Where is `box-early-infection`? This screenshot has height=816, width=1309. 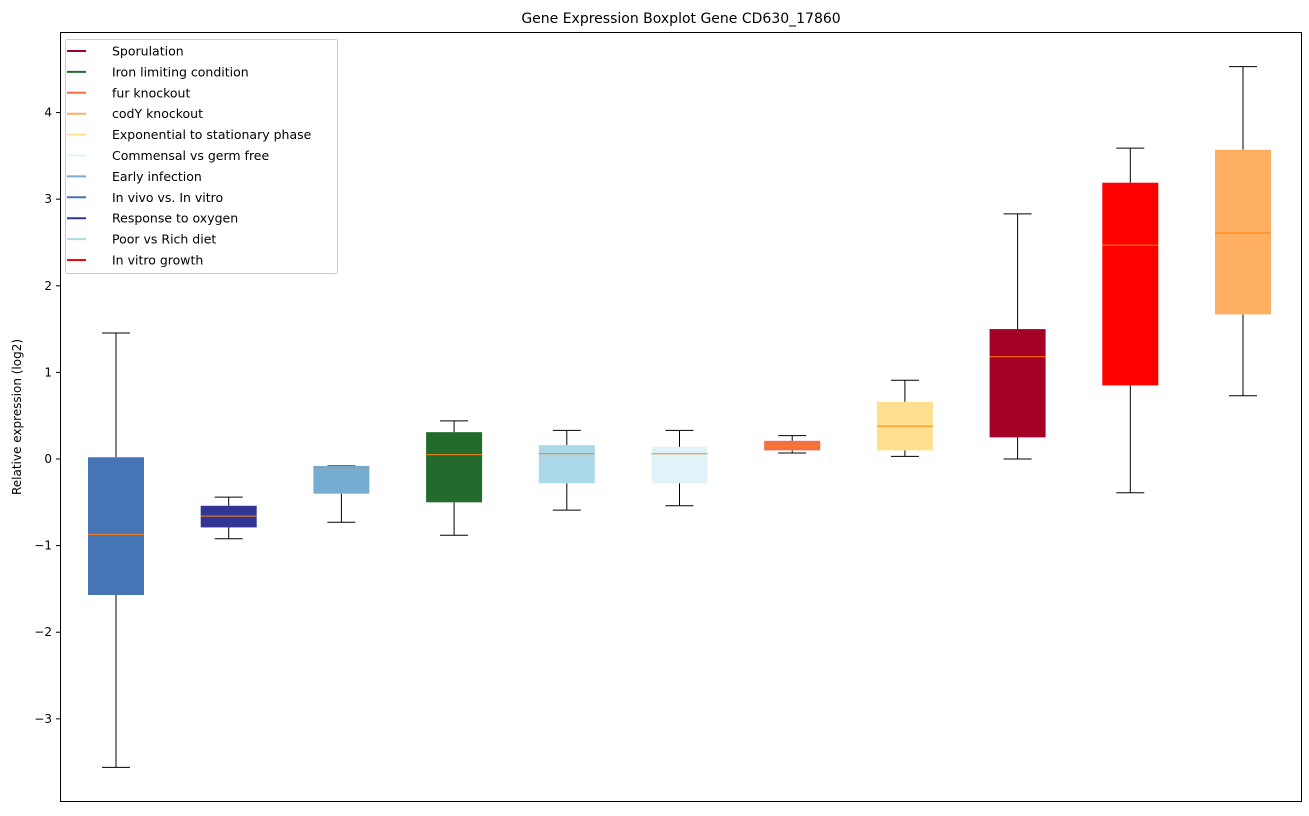 box-early-infection is located at coordinates (341, 494).